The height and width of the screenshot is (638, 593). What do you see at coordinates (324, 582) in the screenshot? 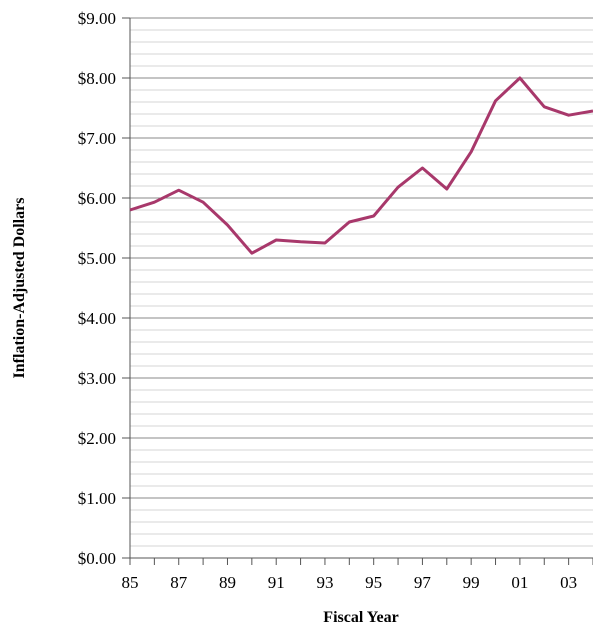
I see `x-tick-label: 93` at bounding box center [324, 582].